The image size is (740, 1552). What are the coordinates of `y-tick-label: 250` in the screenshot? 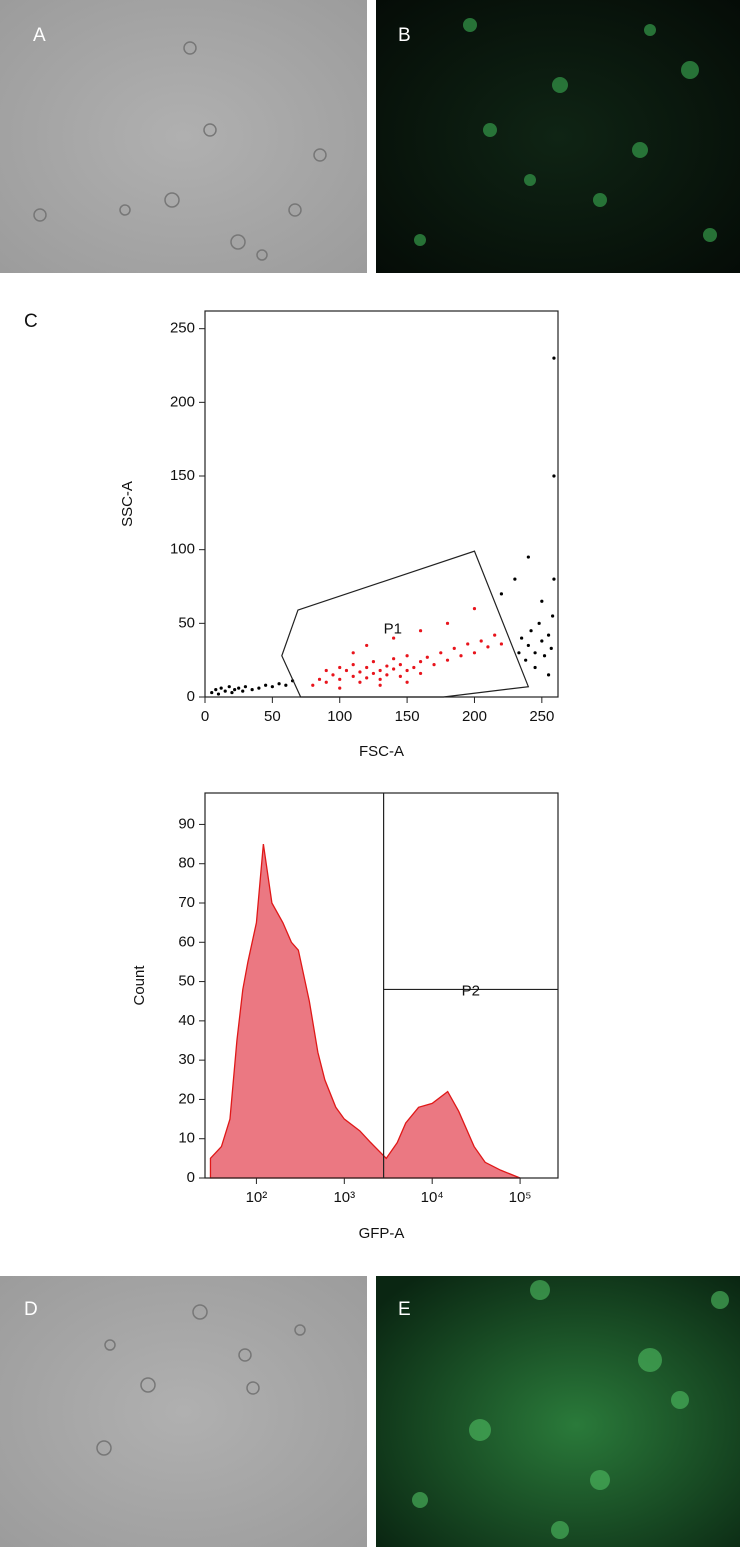 It's located at (182, 328).